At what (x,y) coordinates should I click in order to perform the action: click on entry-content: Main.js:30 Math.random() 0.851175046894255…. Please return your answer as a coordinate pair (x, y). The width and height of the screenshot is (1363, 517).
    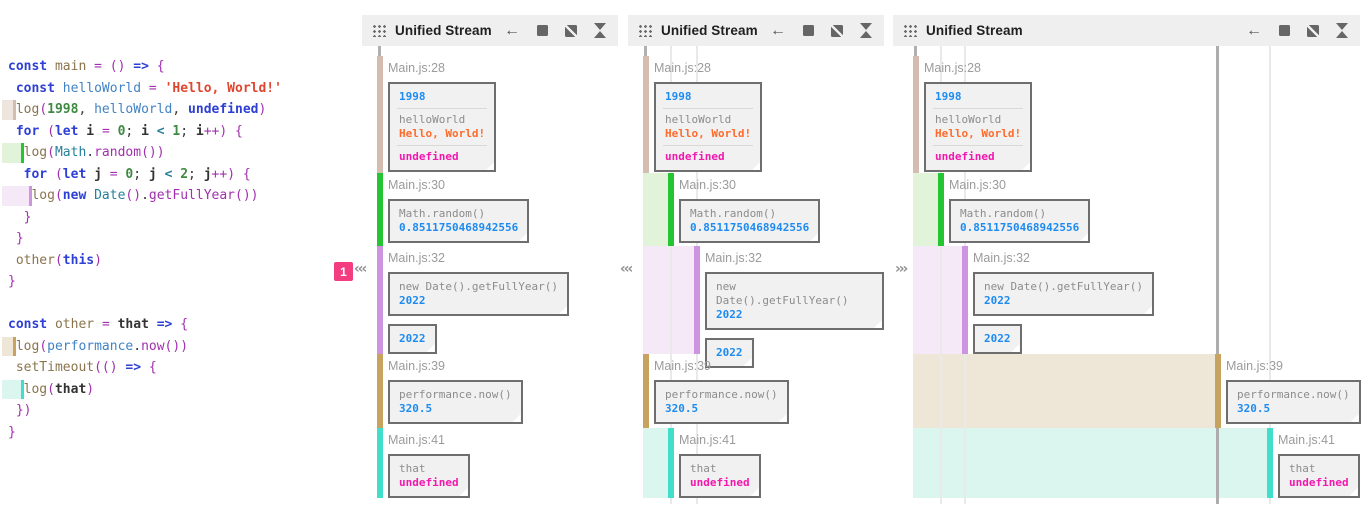
    Looking at the image, I should click on (1020, 214).